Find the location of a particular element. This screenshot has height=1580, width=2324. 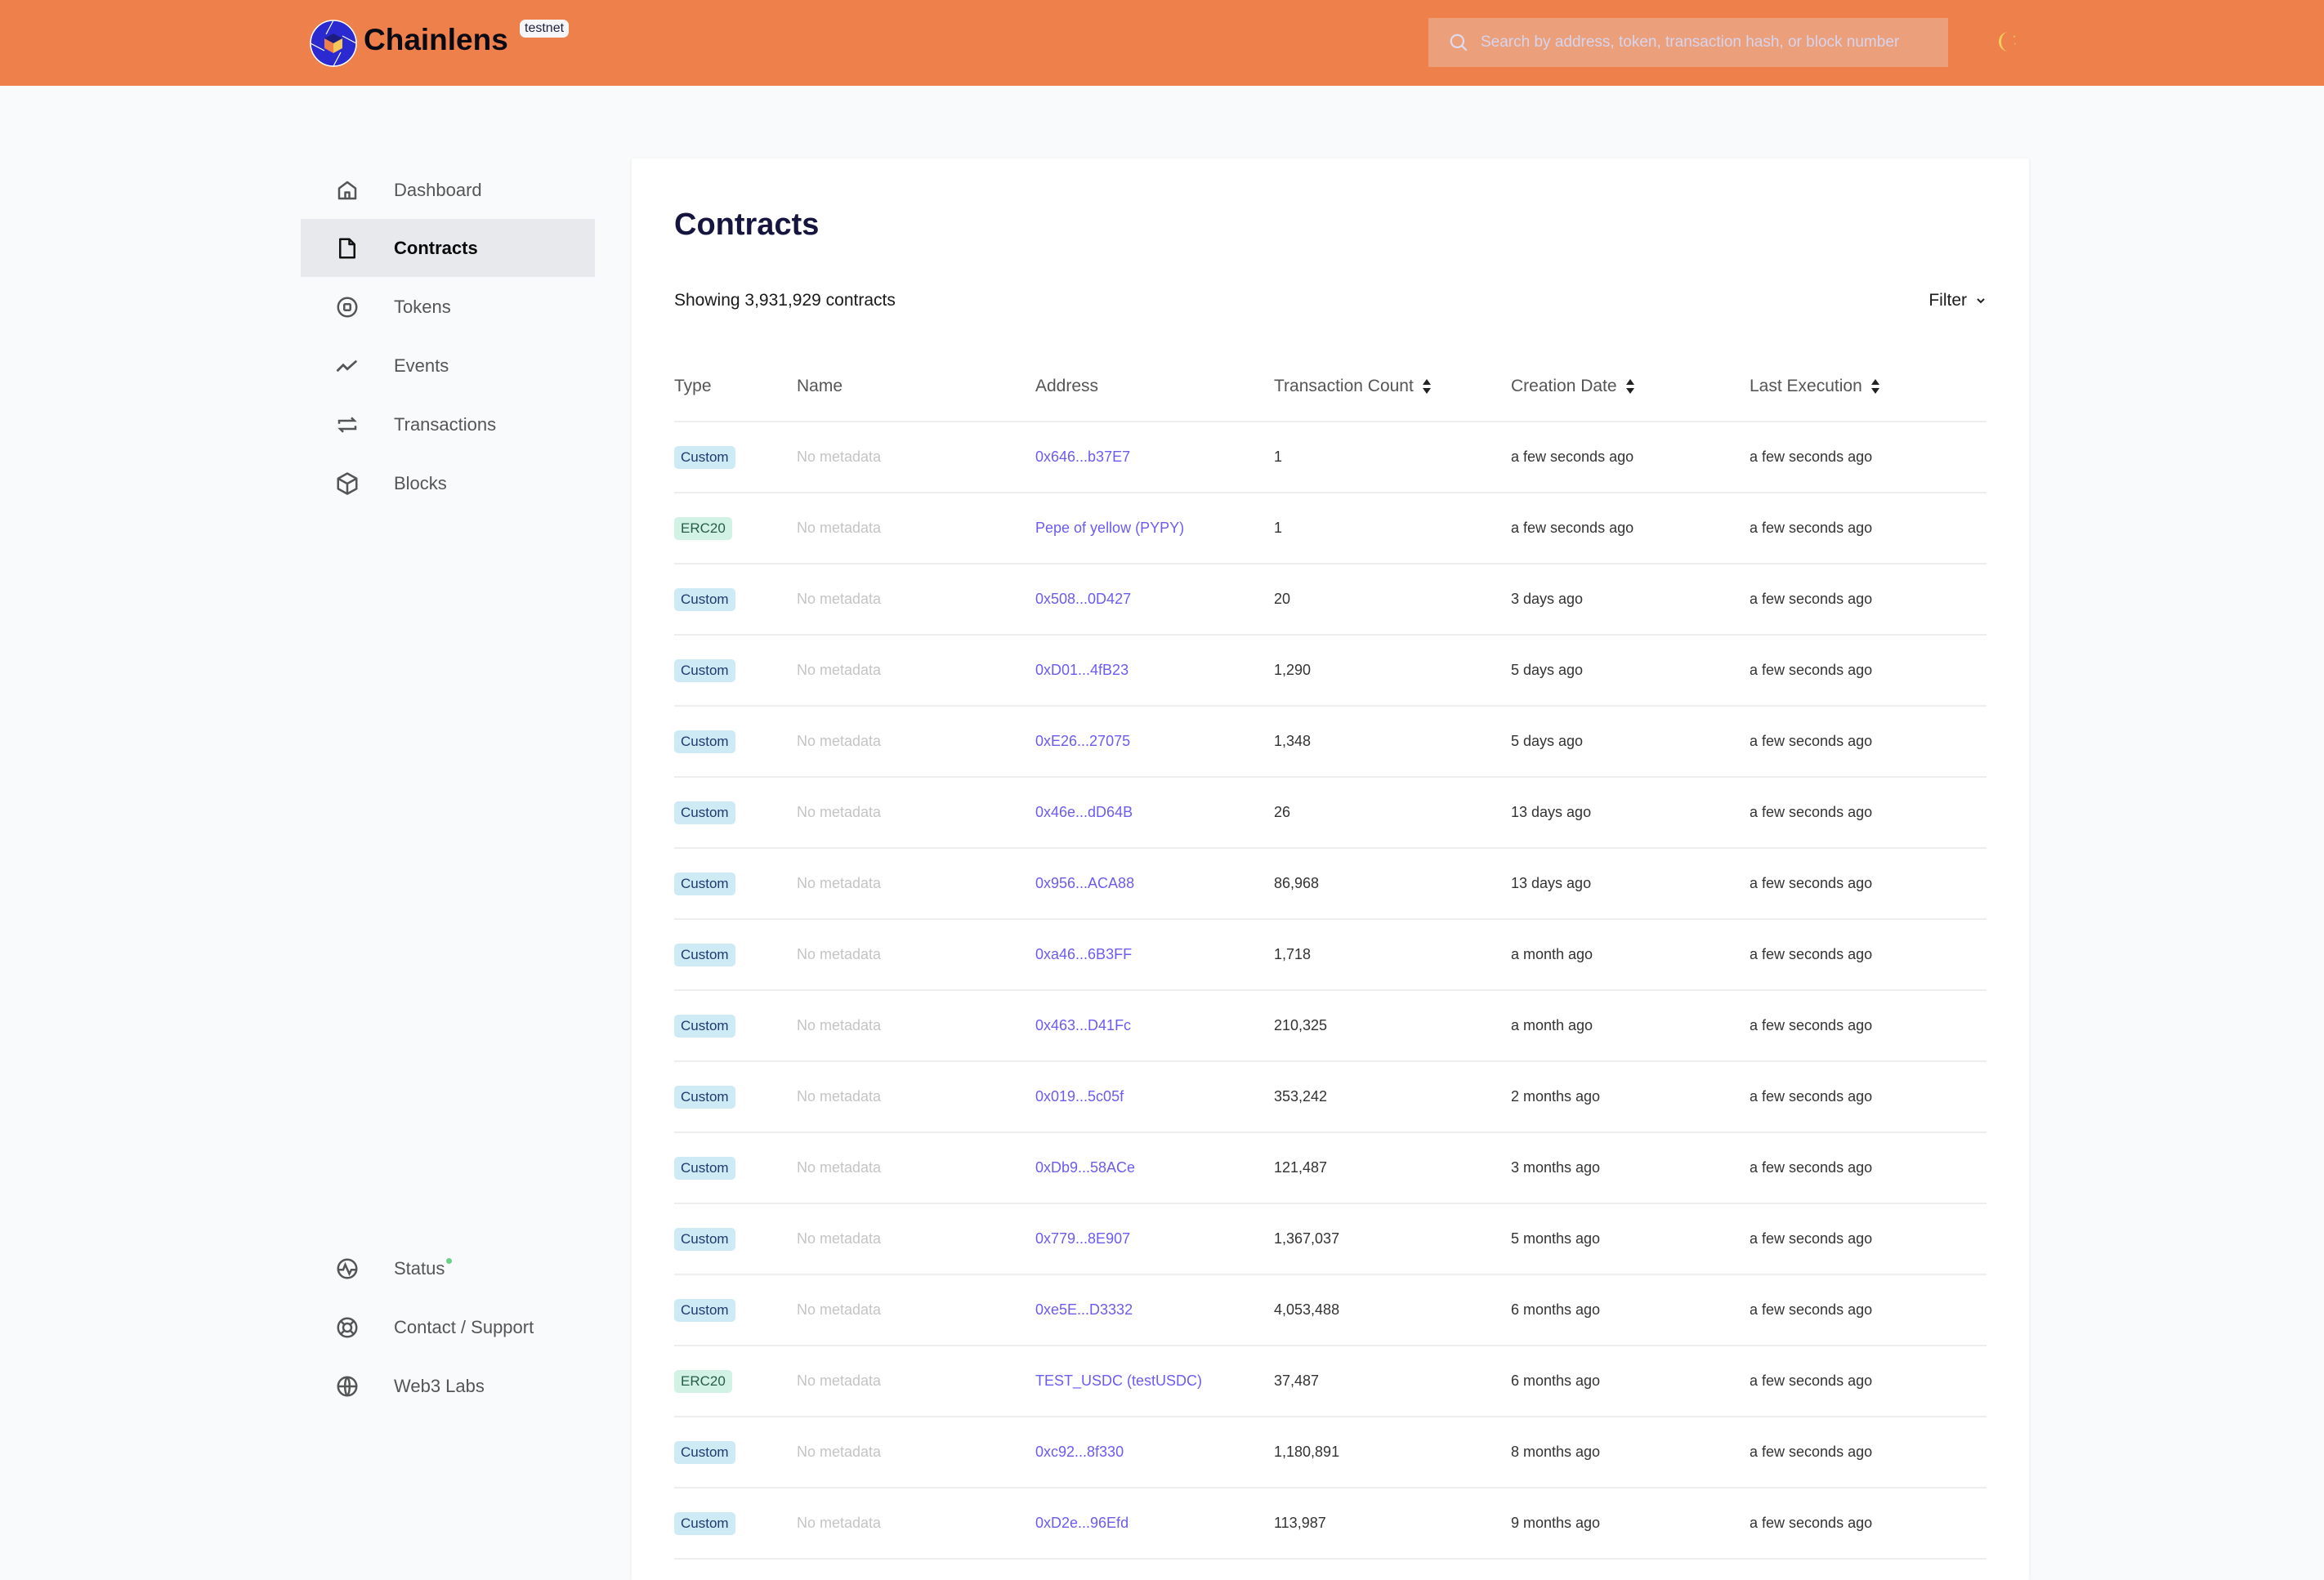

creation-date-cell: 6 months ago is located at coordinates (1630, 1310).